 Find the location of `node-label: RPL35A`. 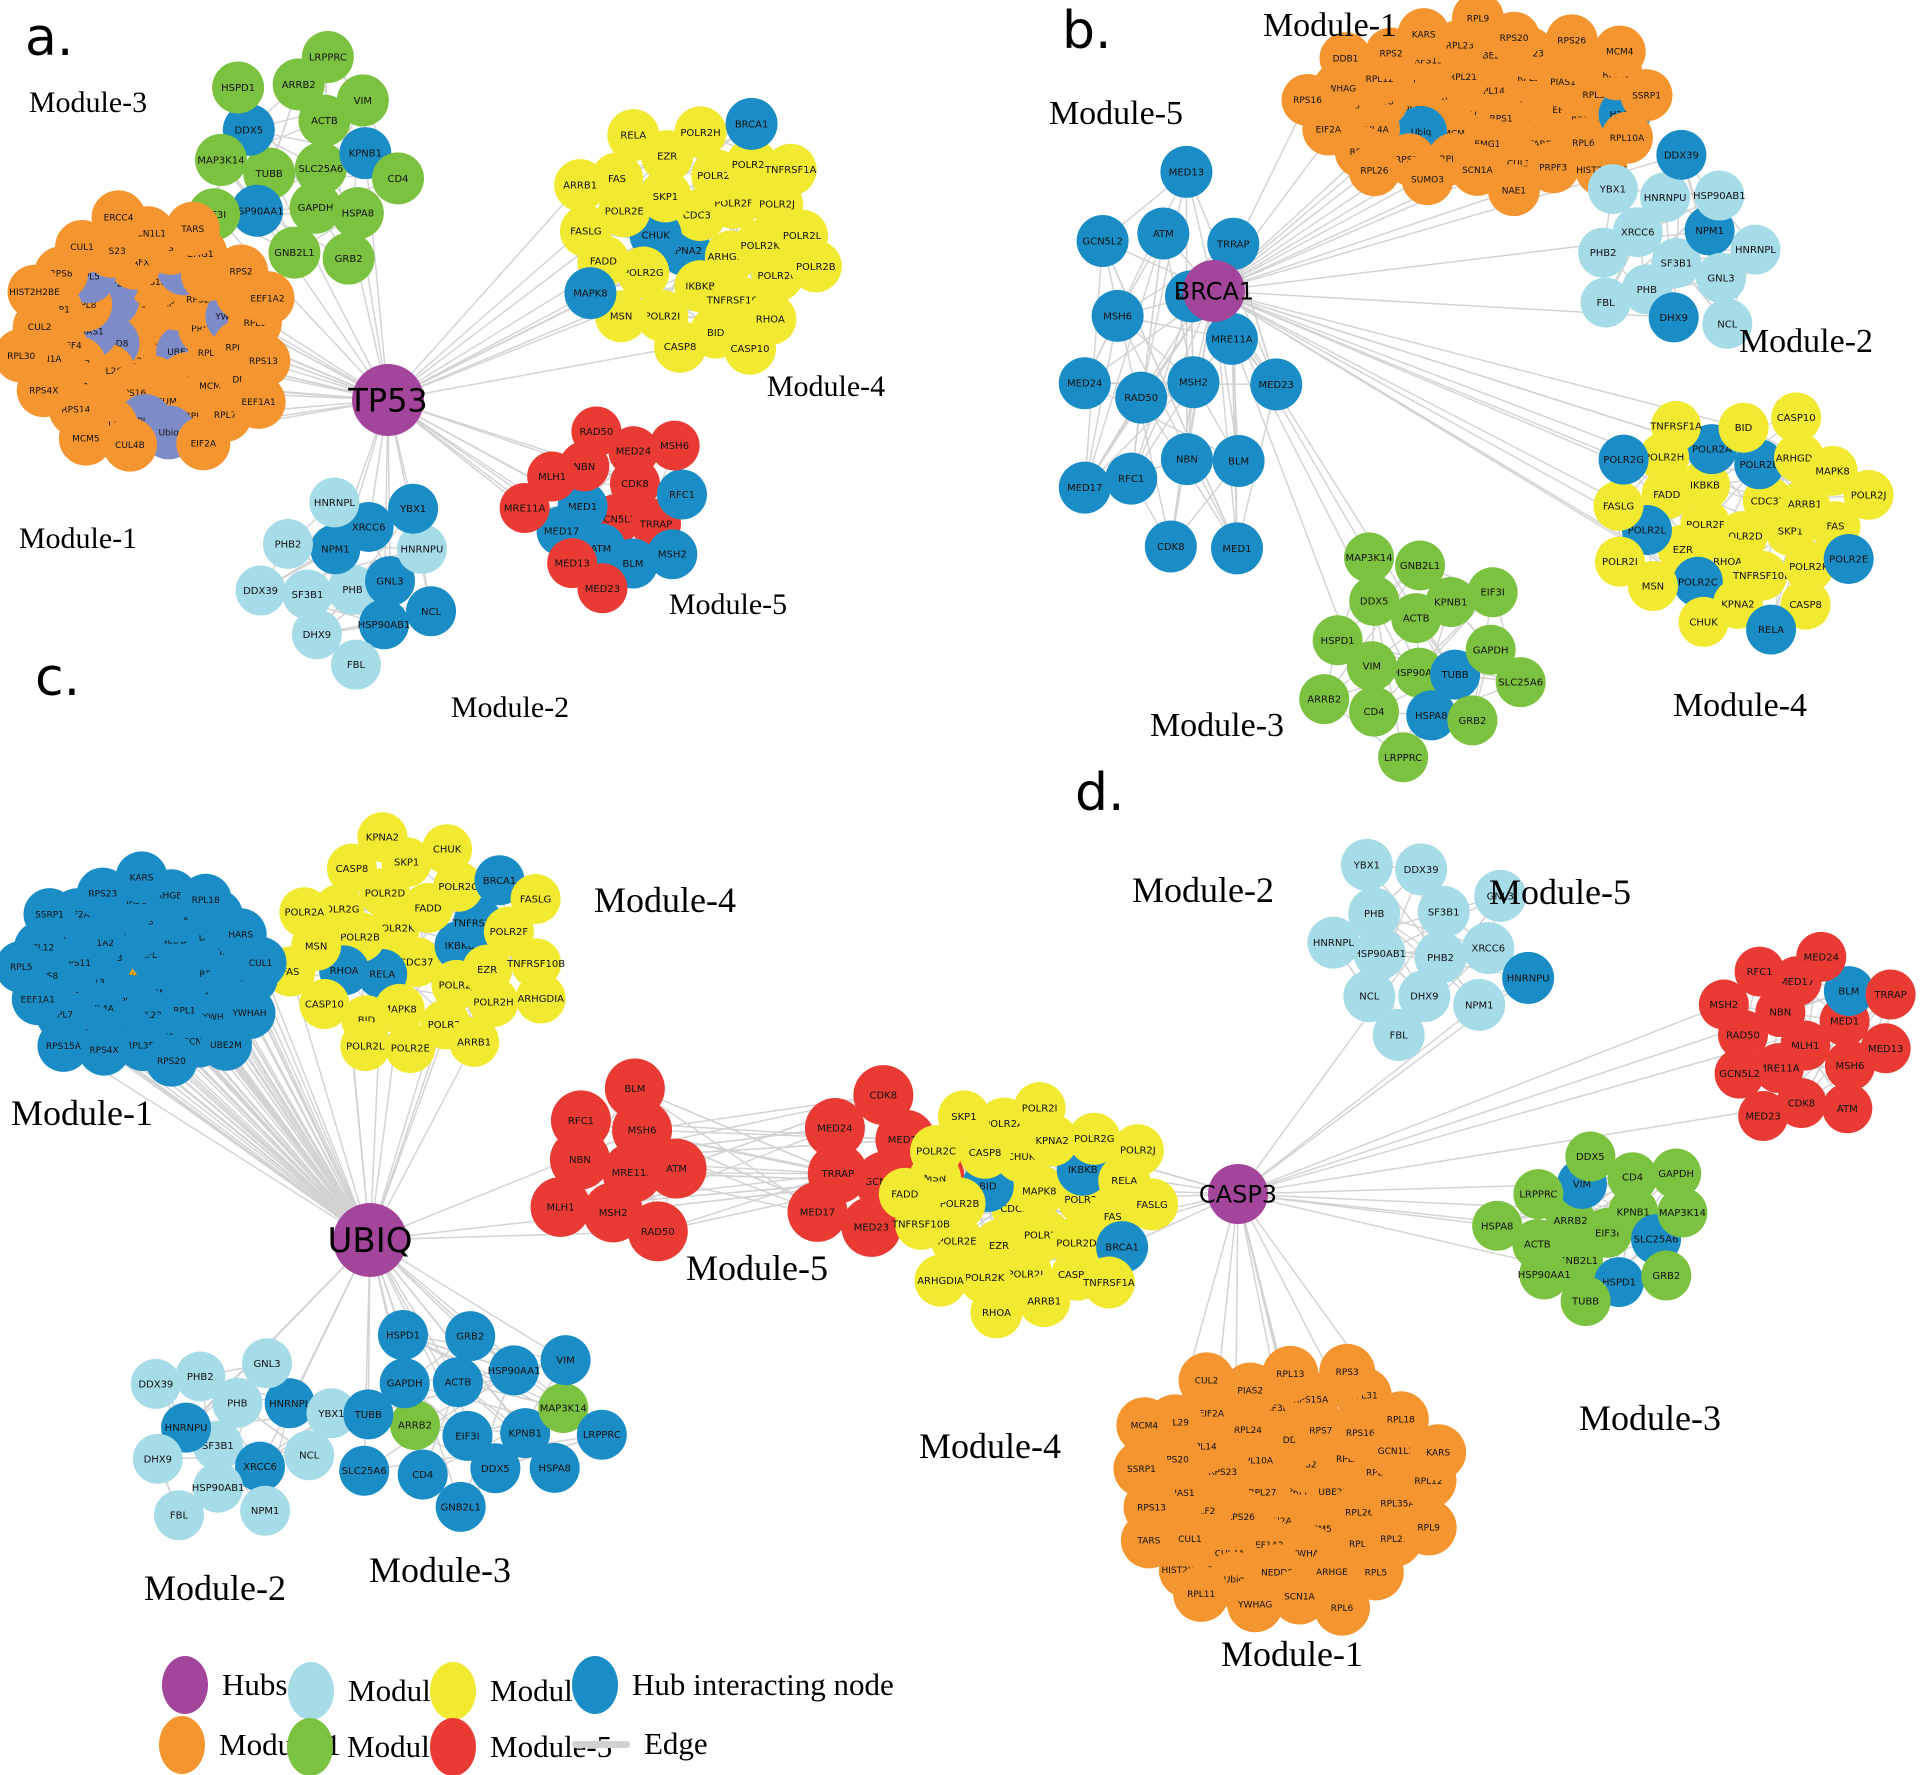

node-label: RPL35A is located at coordinates (143, 1046).